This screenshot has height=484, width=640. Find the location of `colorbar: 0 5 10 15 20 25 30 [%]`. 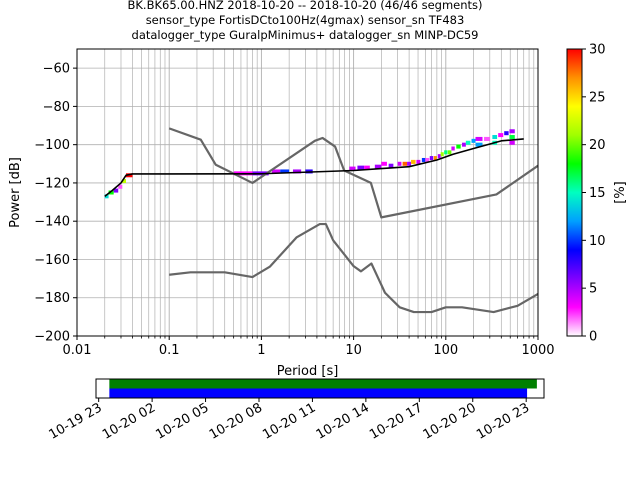

colorbar: 0 5 10 15 20 25 30 [%] is located at coordinates (597, 194).